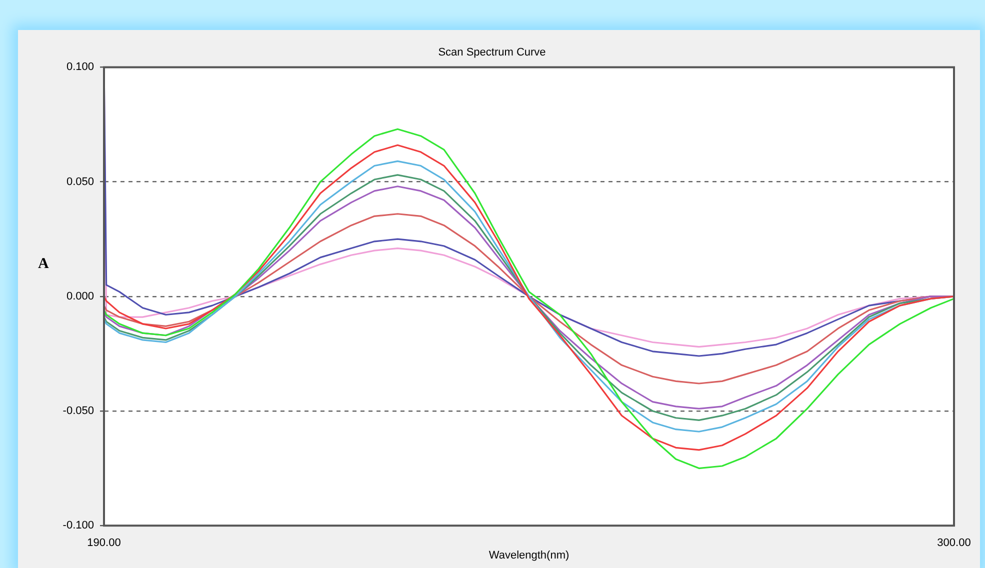  Describe the element at coordinates (80, 67) in the screenshot. I see `y-tick-label: 0.100` at that location.